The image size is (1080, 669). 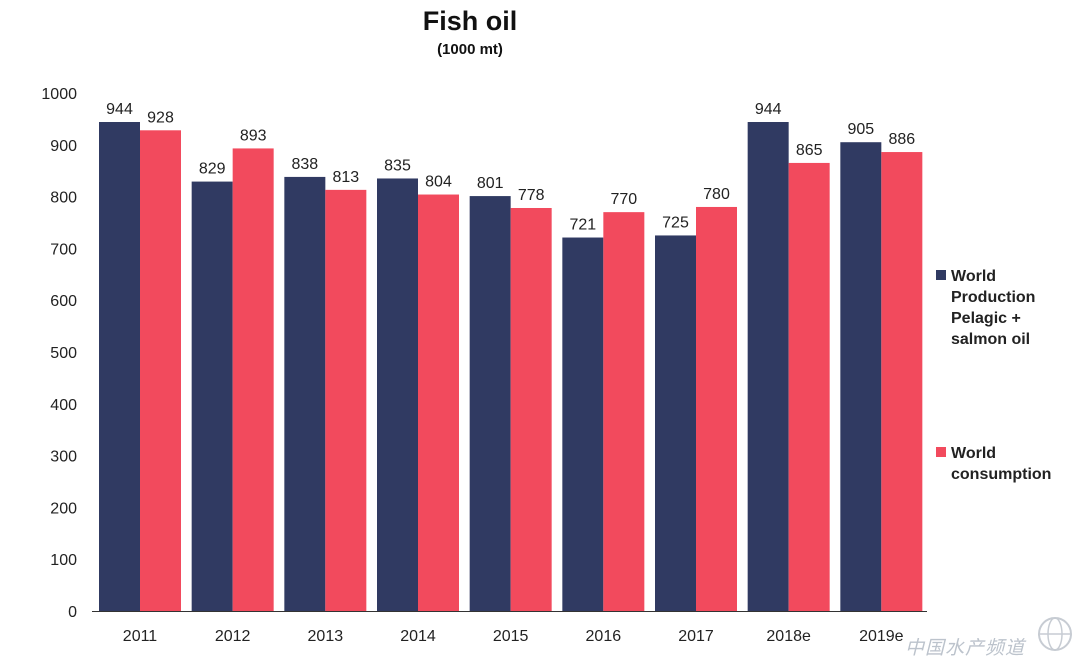 I want to click on y-tick-label: 200, so click(x=63, y=508).